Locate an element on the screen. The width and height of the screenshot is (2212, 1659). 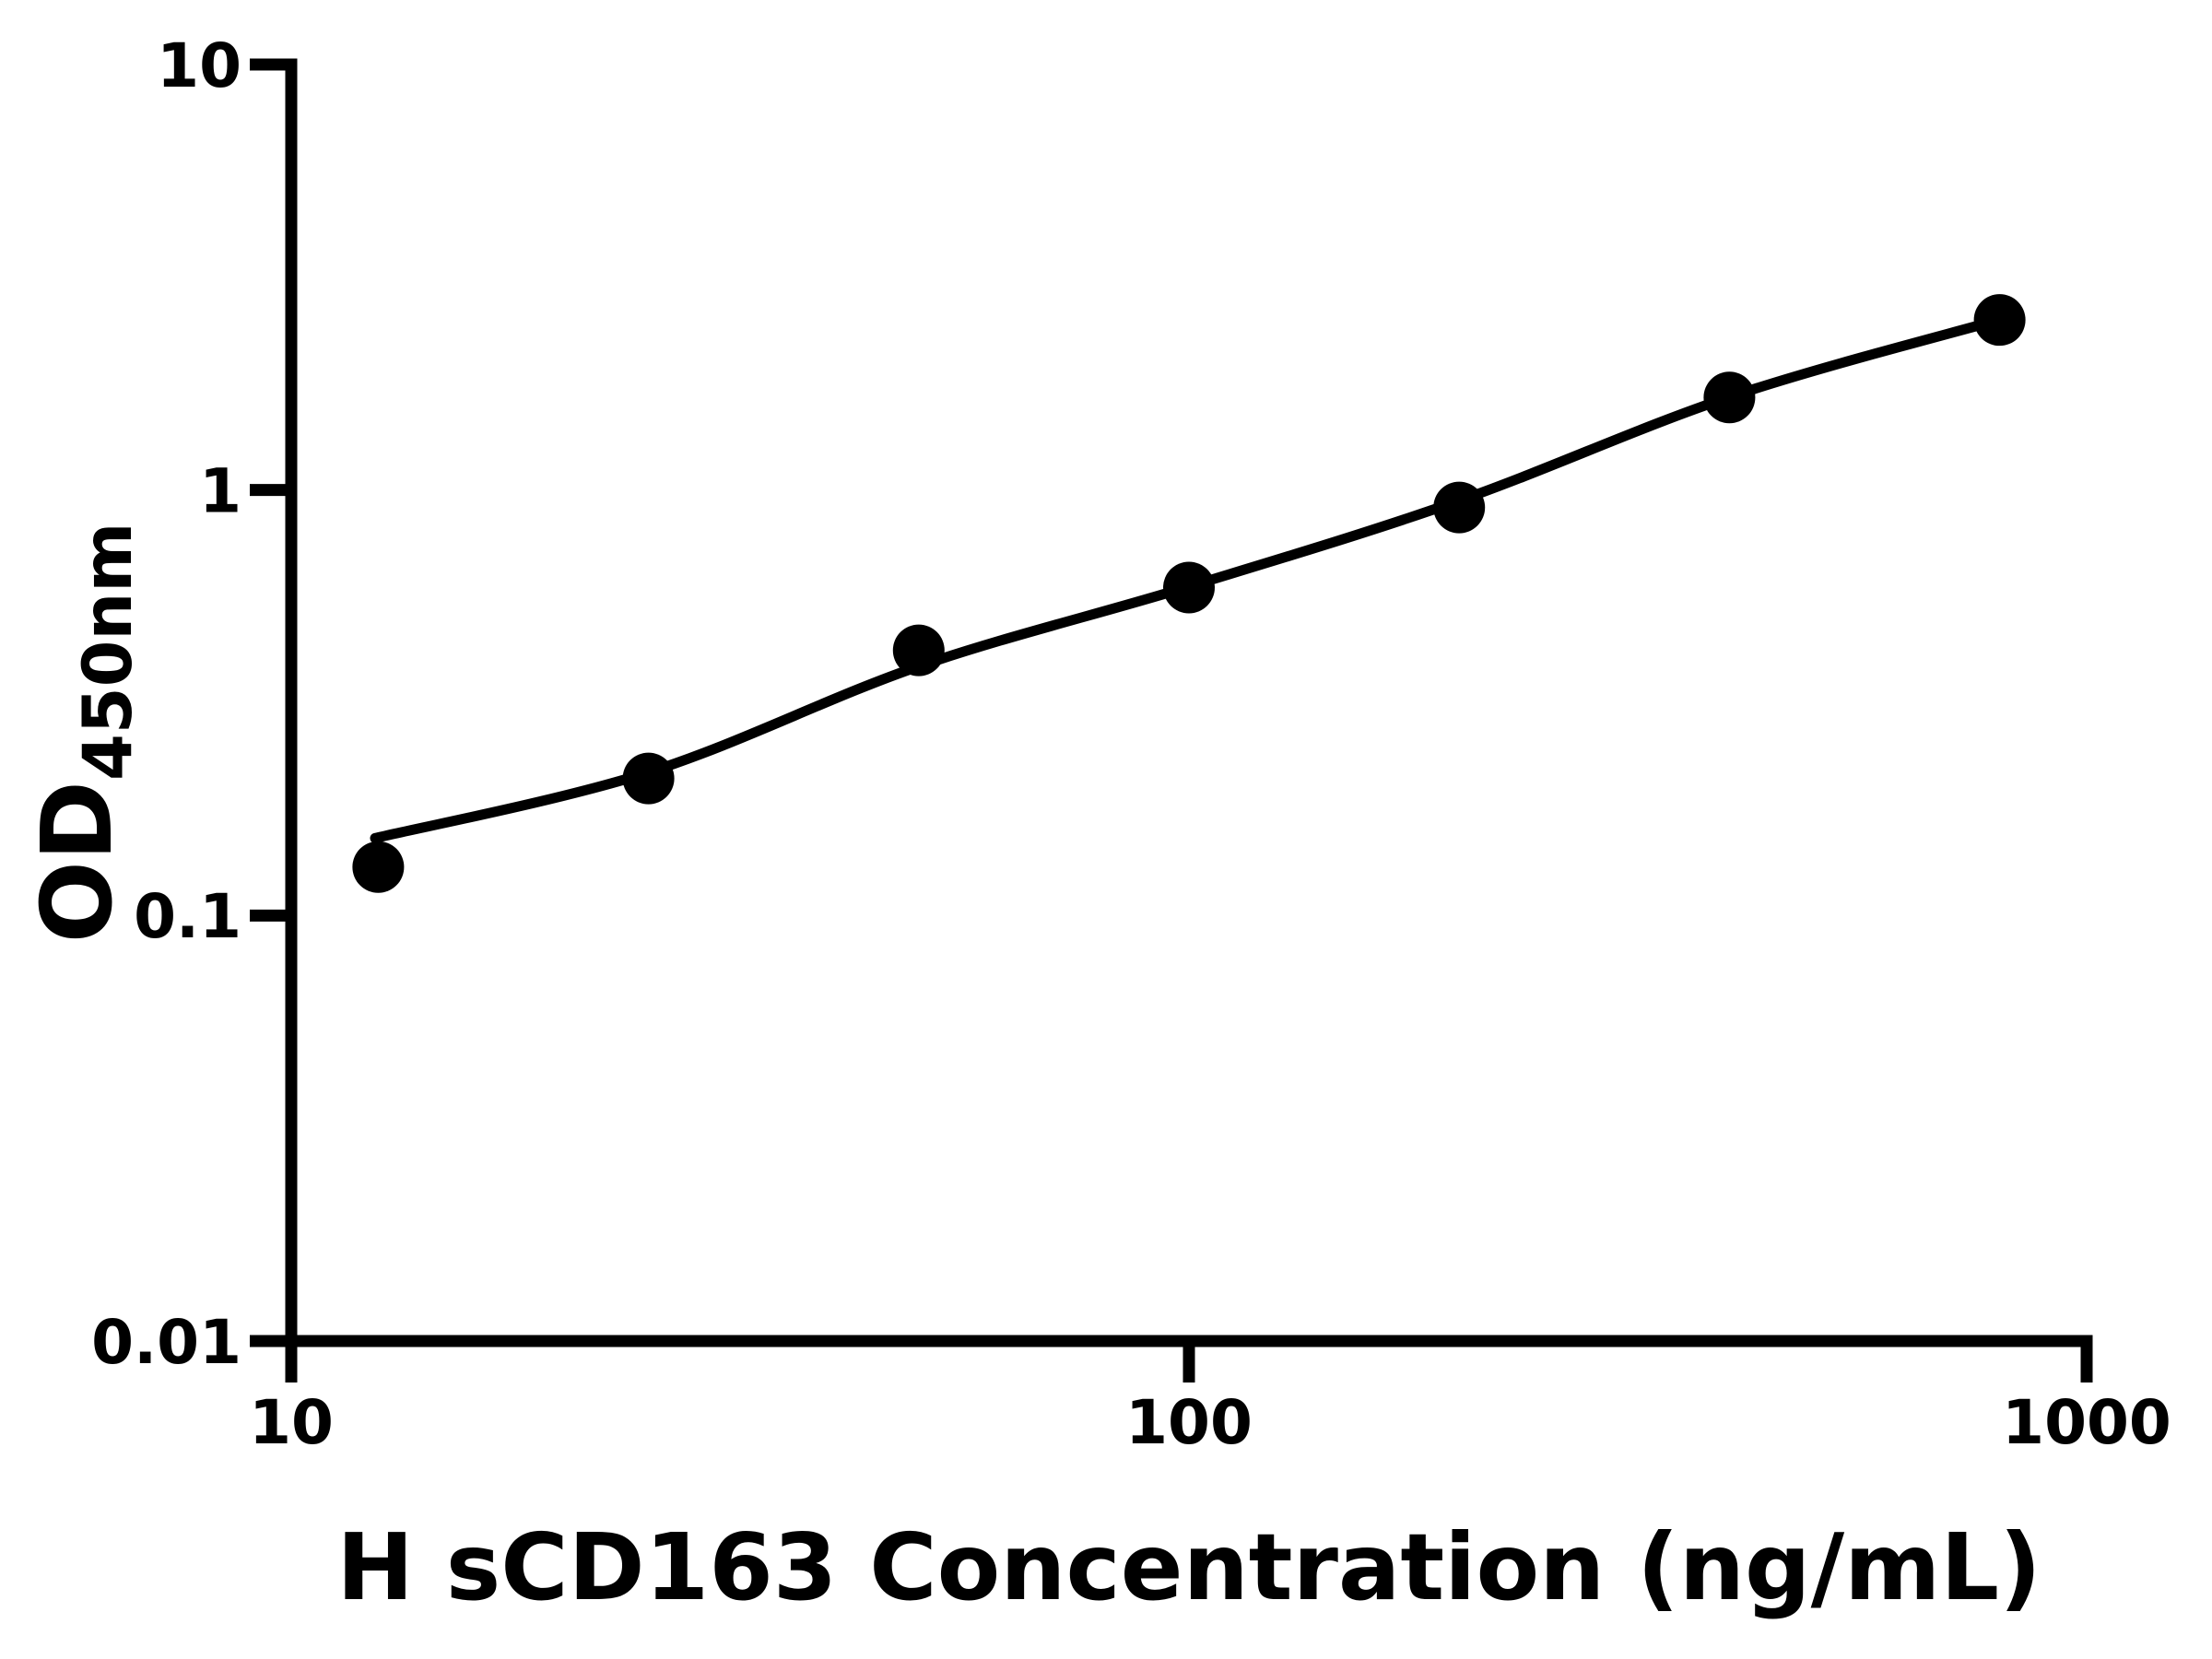
y-tick-label: 0.01 is located at coordinates (166, 1342).